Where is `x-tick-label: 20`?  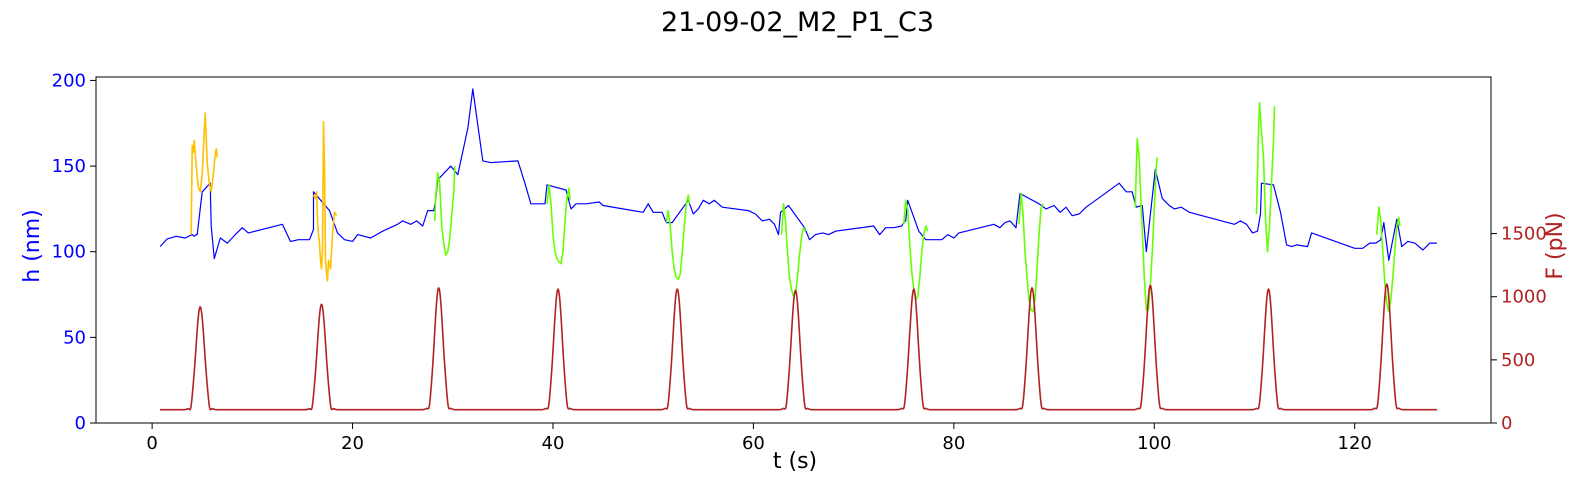
x-tick-label: 20 is located at coordinates (352, 443).